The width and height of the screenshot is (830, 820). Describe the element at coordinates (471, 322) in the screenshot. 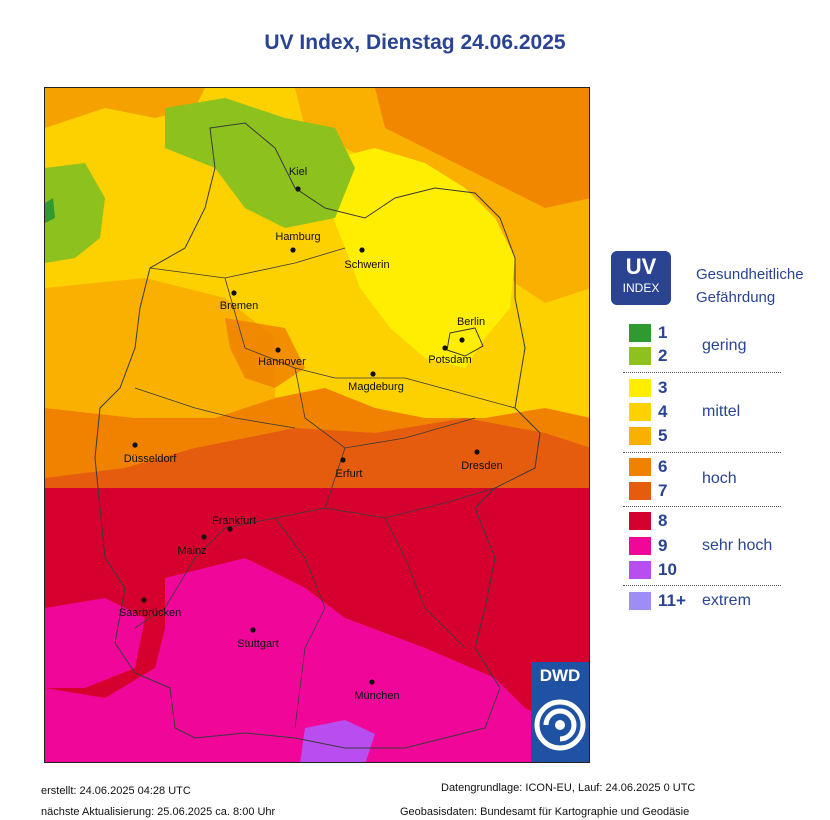

I see `city-label: Berlin` at that location.